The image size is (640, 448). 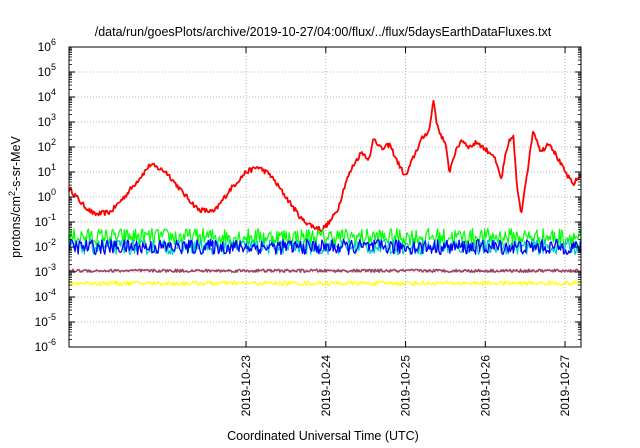 What do you see at coordinates (45, 295) in the screenshot?
I see `y-tick-label: 10⁻⁴` at bounding box center [45, 295].